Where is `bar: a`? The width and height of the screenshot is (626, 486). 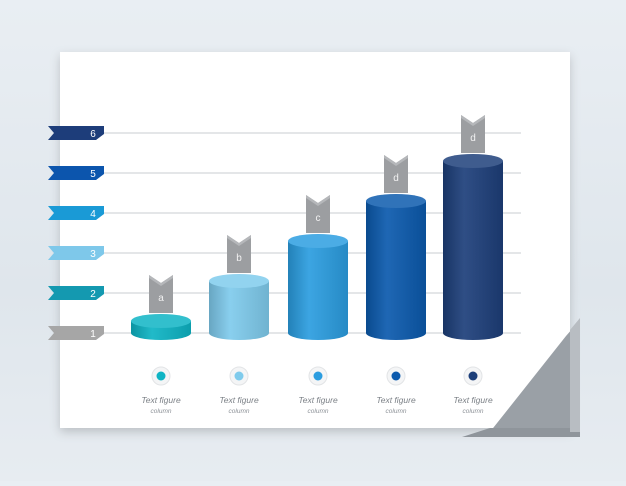 bar: a is located at coordinates (161, 307).